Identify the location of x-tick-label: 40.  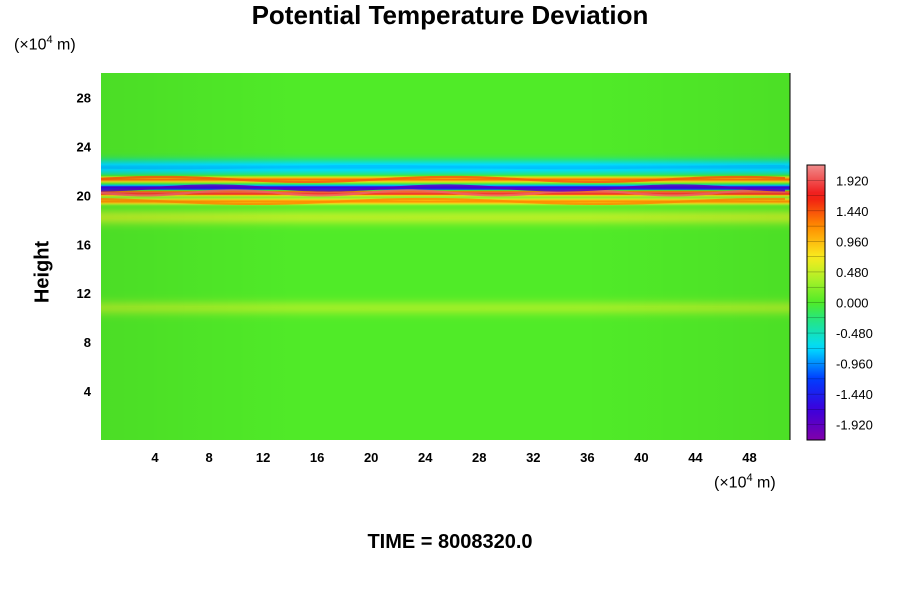
(641, 457).